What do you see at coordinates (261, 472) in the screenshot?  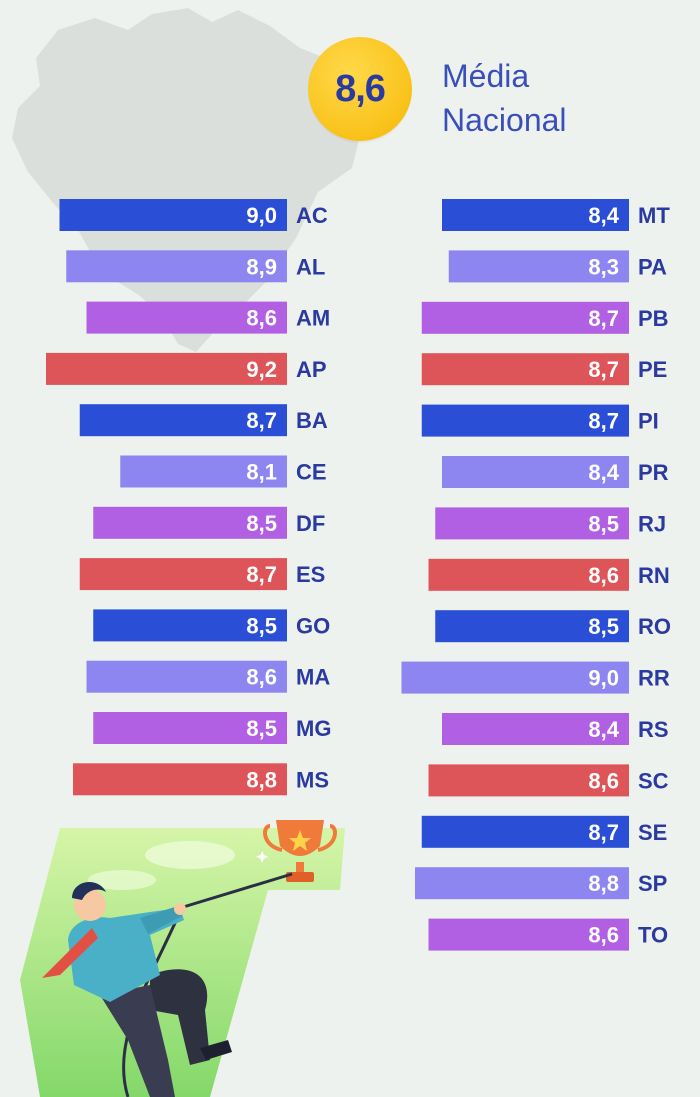 I see `bar-value-label: 8,1` at bounding box center [261, 472].